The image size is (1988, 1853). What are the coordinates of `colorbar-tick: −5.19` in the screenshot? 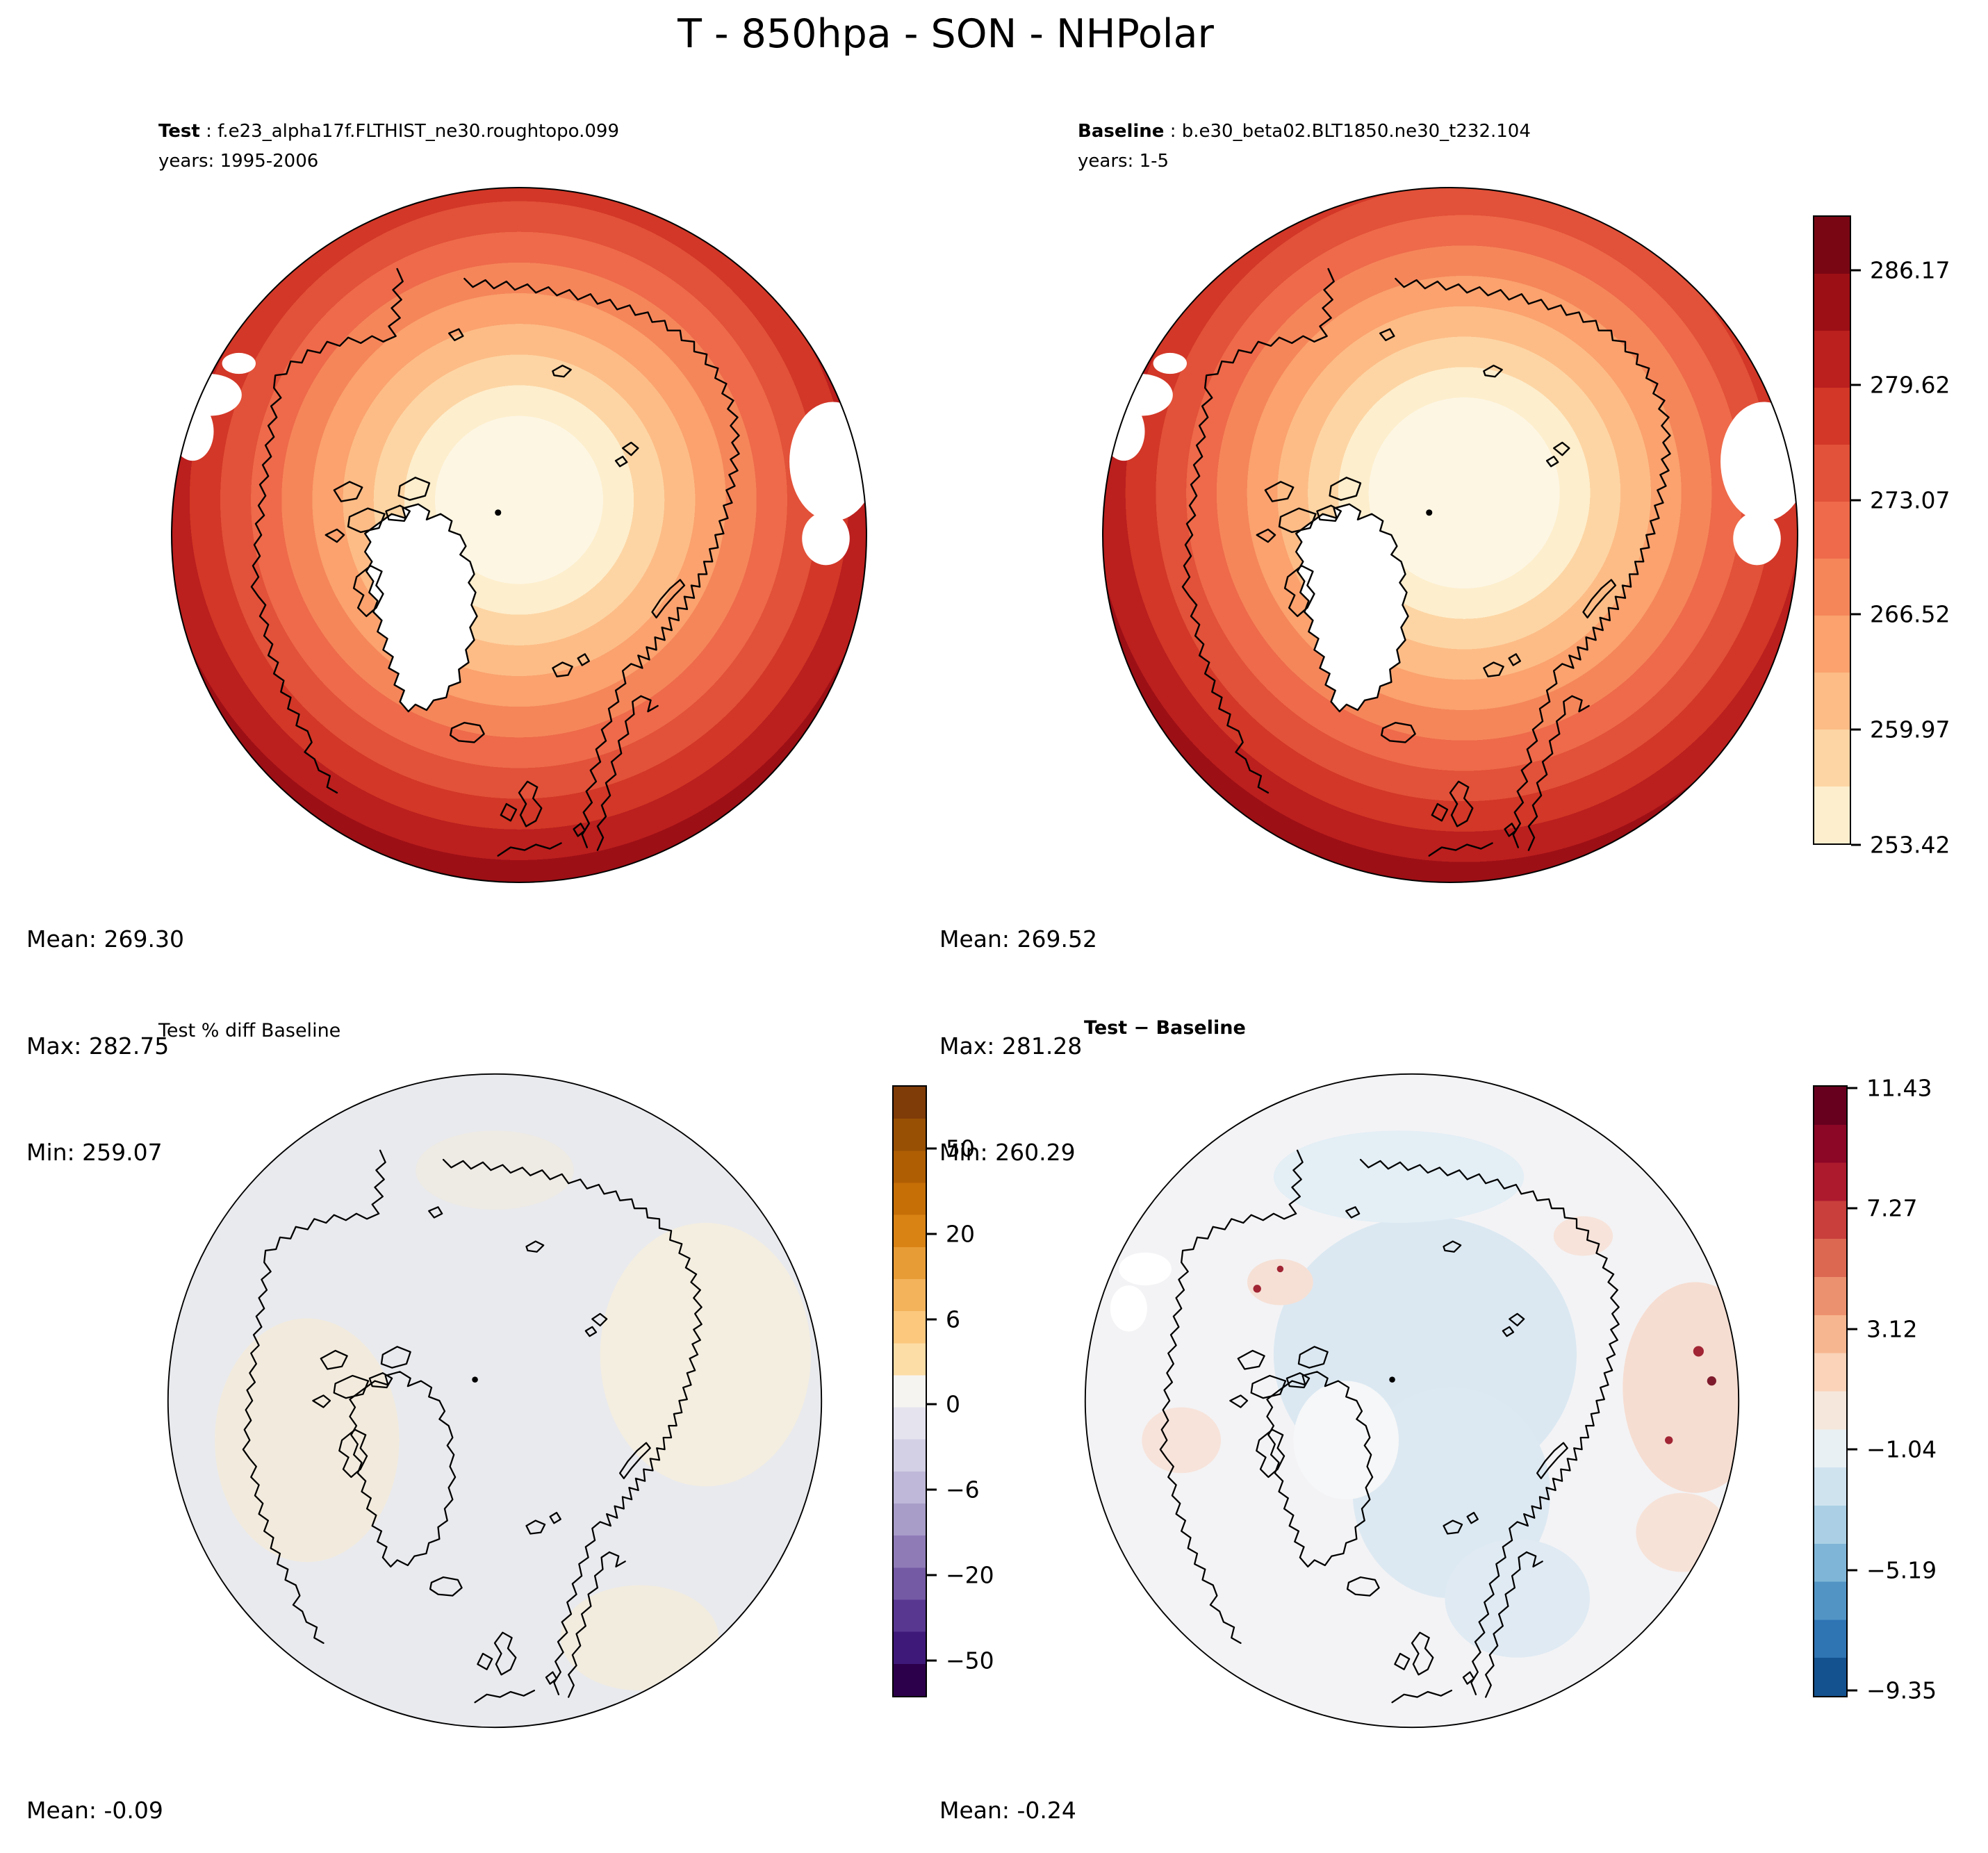 It's located at (1892, 1569).